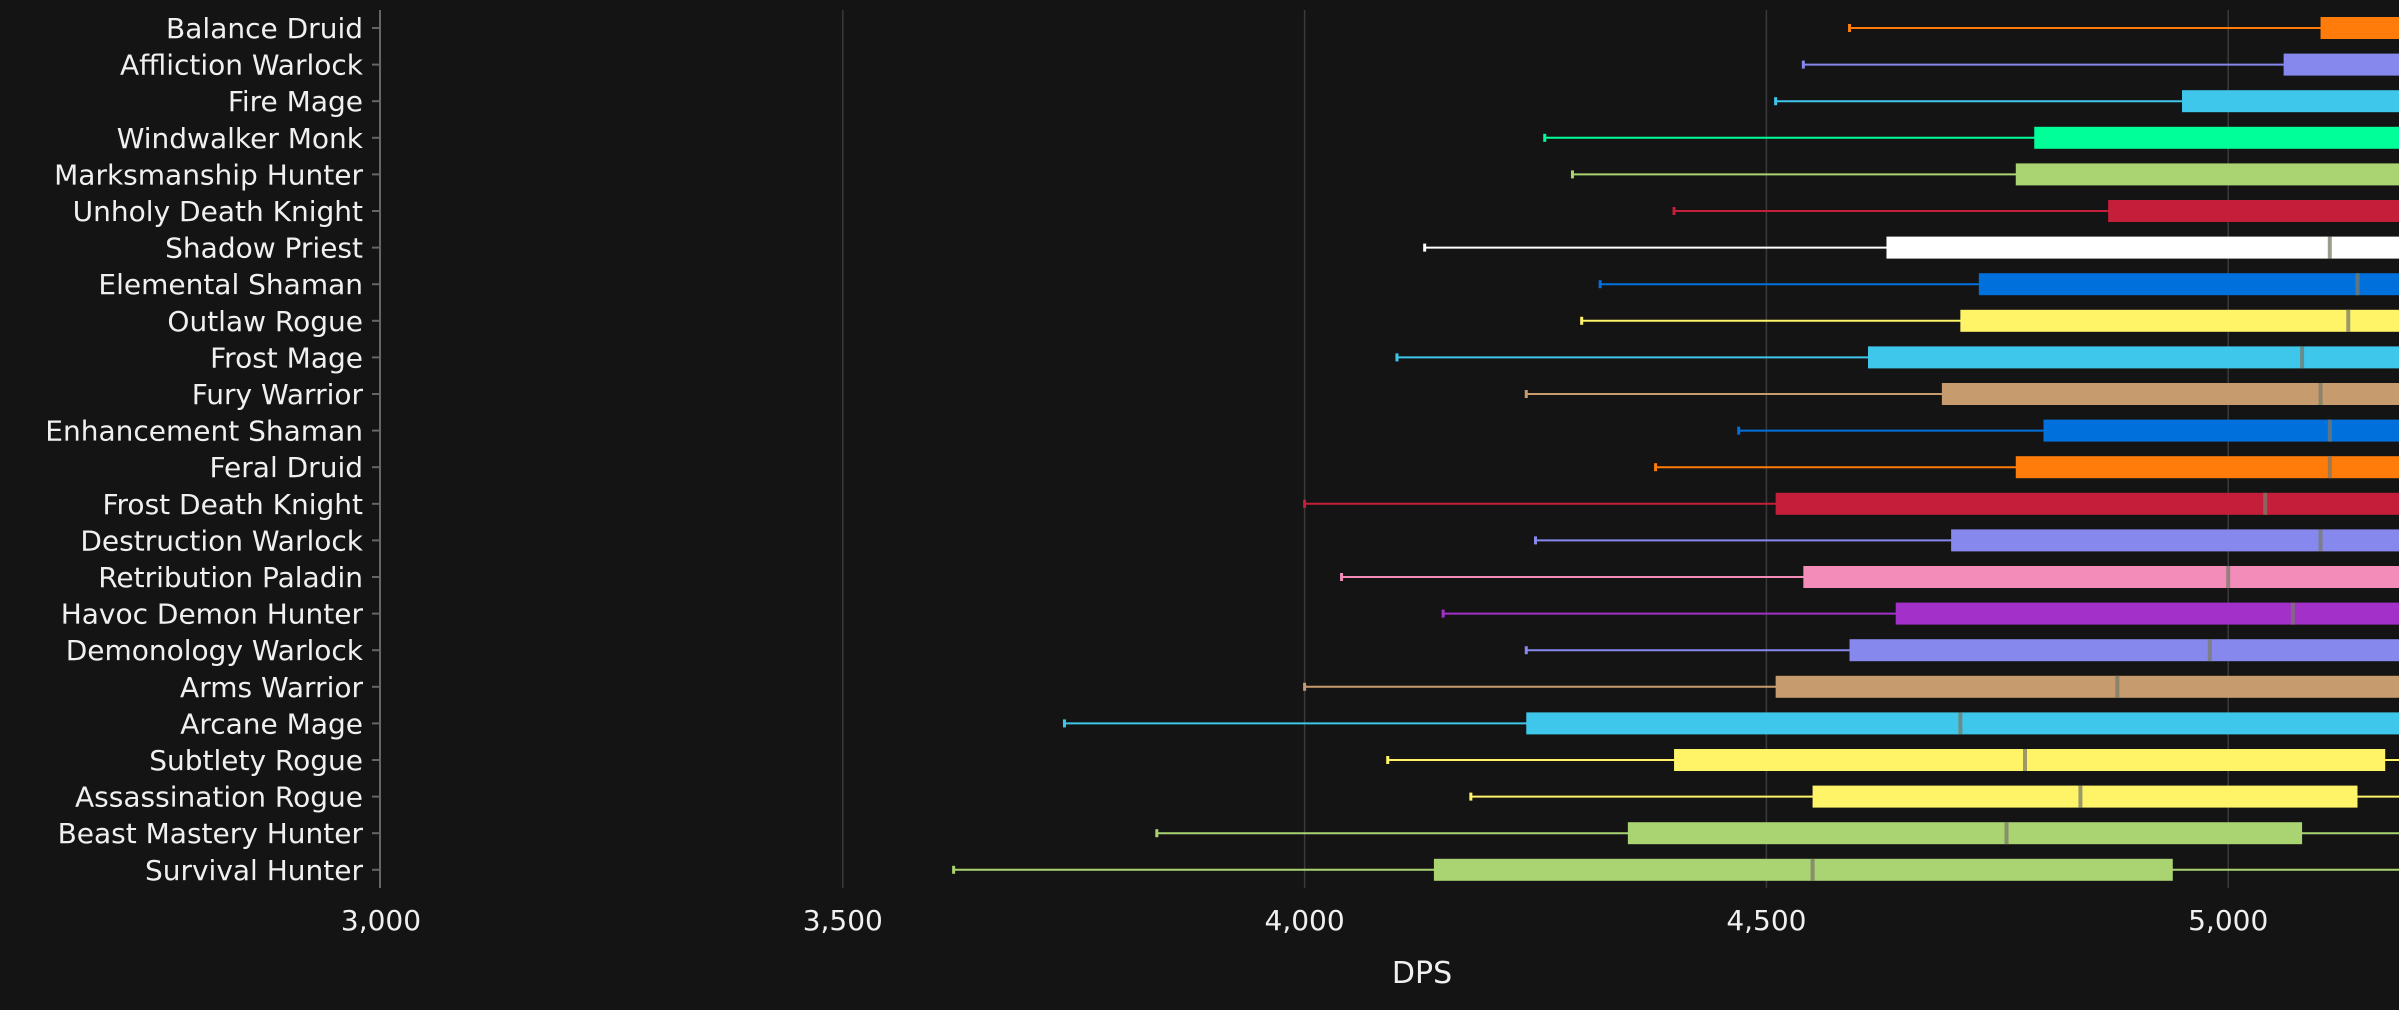 This screenshot has width=2399, height=1010. Describe the element at coordinates (1259, 65) in the screenshot. I see `row-affliction-warlock: Affliction Warlock` at that location.